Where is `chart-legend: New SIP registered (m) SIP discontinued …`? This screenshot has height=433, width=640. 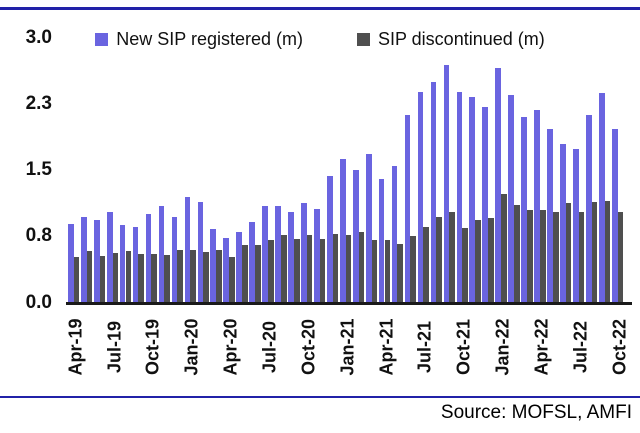 chart-legend: New SIP registered (m) SIP discontinued … is located at coordinates (320, 39).